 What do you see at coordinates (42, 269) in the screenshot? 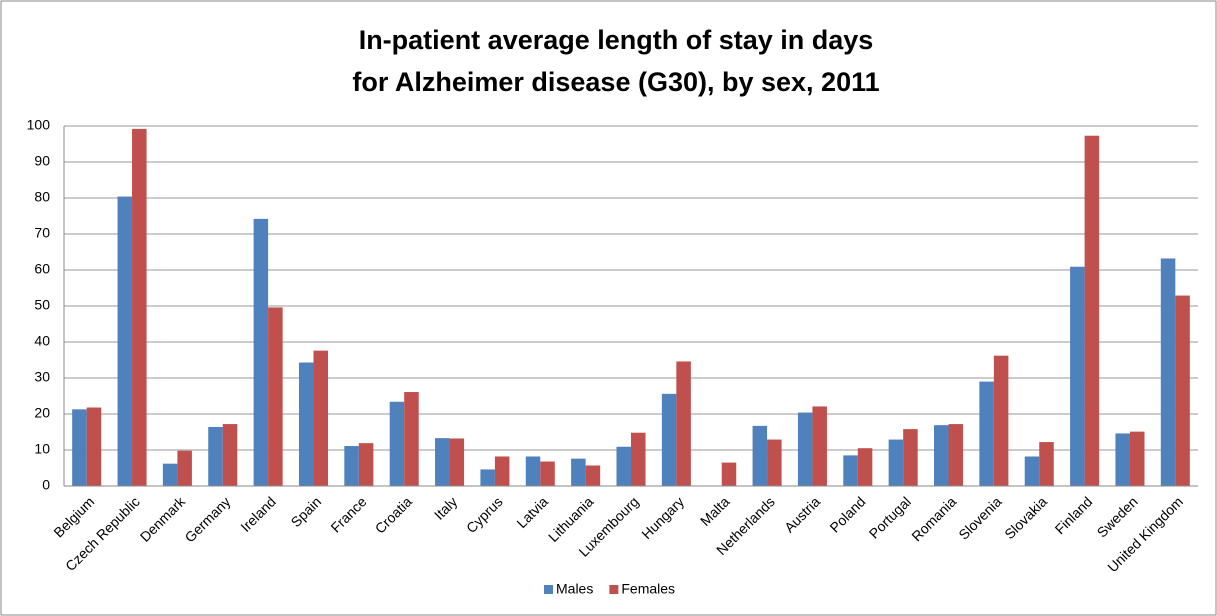
I see `y-tick-label: 60` at bounding box center [42, 269].